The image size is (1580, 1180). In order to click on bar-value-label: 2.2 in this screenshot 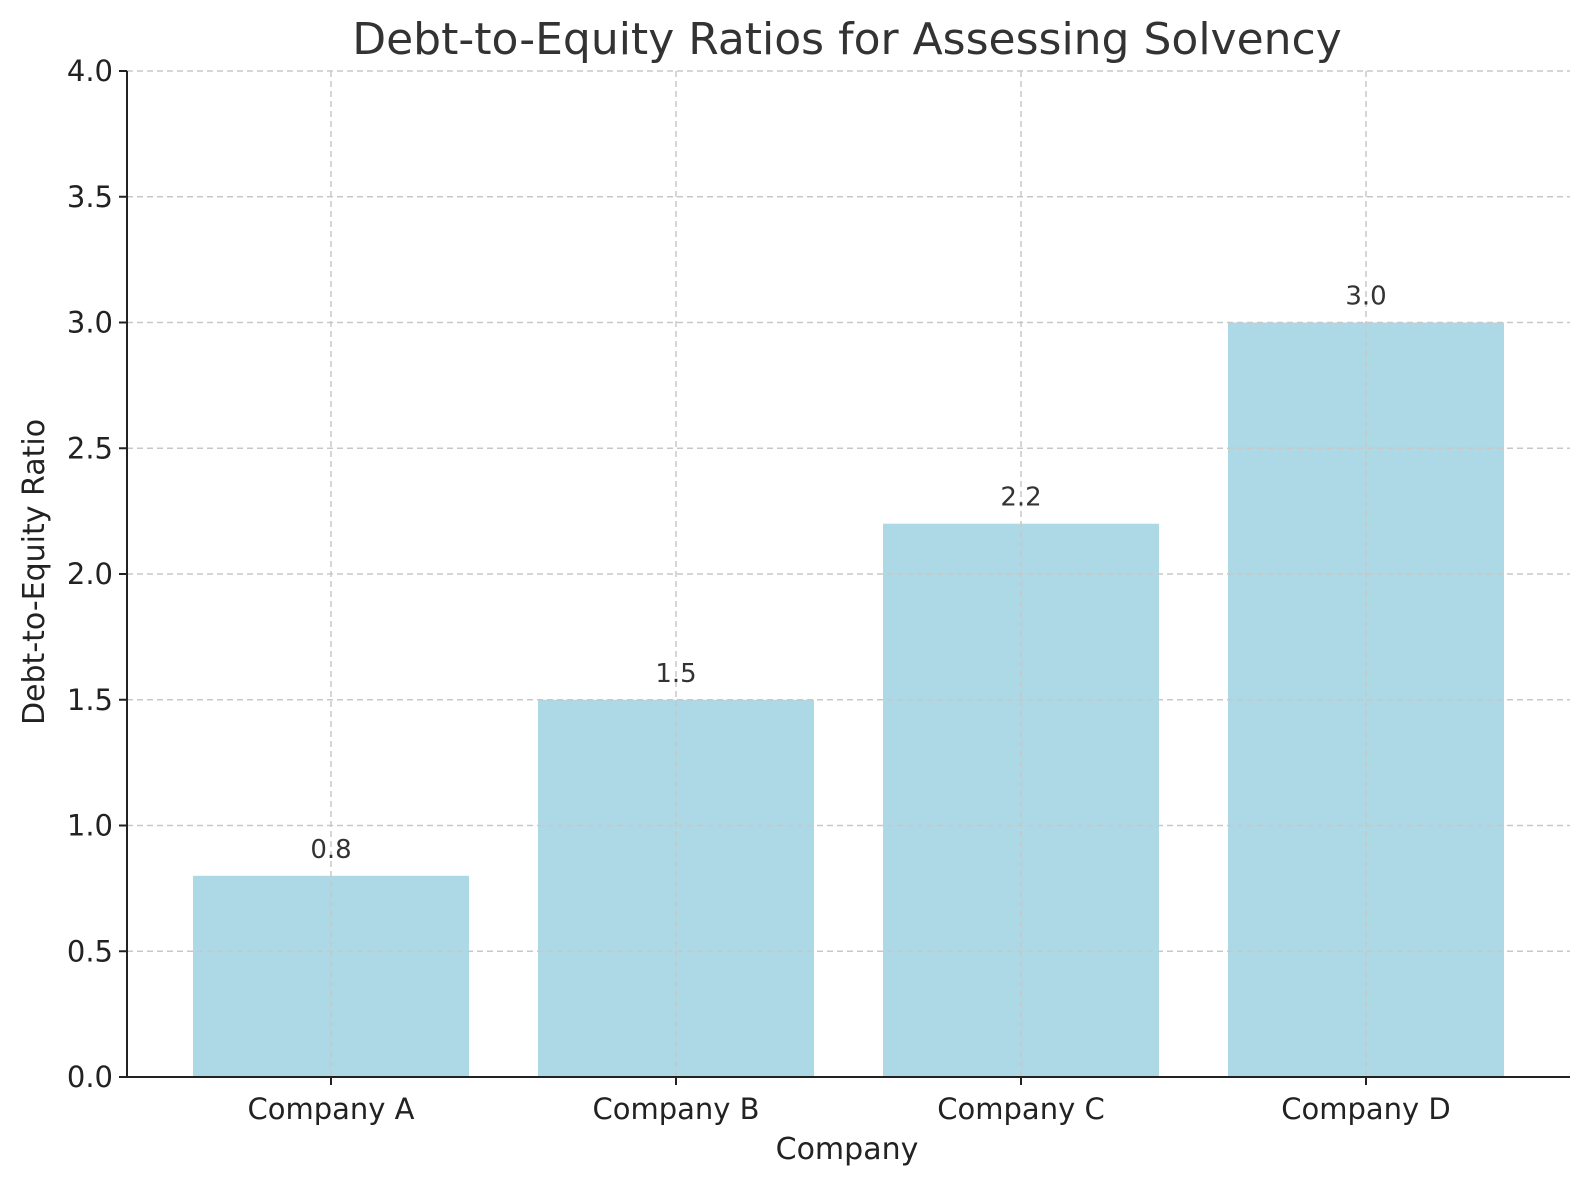, I will do `click(1020, 498)`.